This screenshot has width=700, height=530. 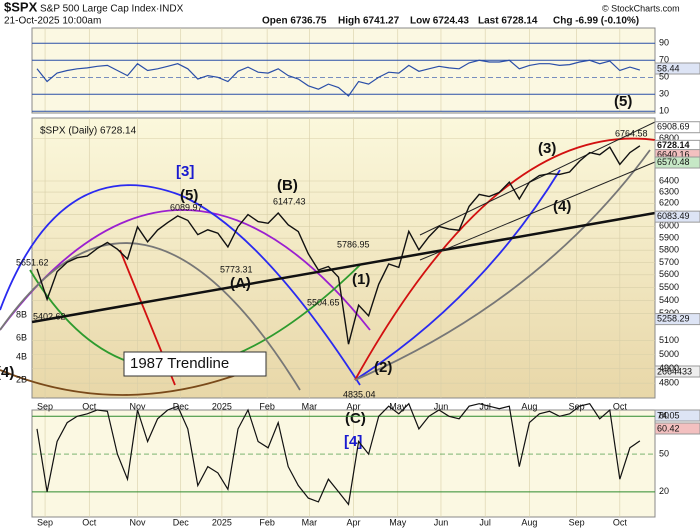 I want to click on y-tick-label: 10, so click(x=664, y=111).